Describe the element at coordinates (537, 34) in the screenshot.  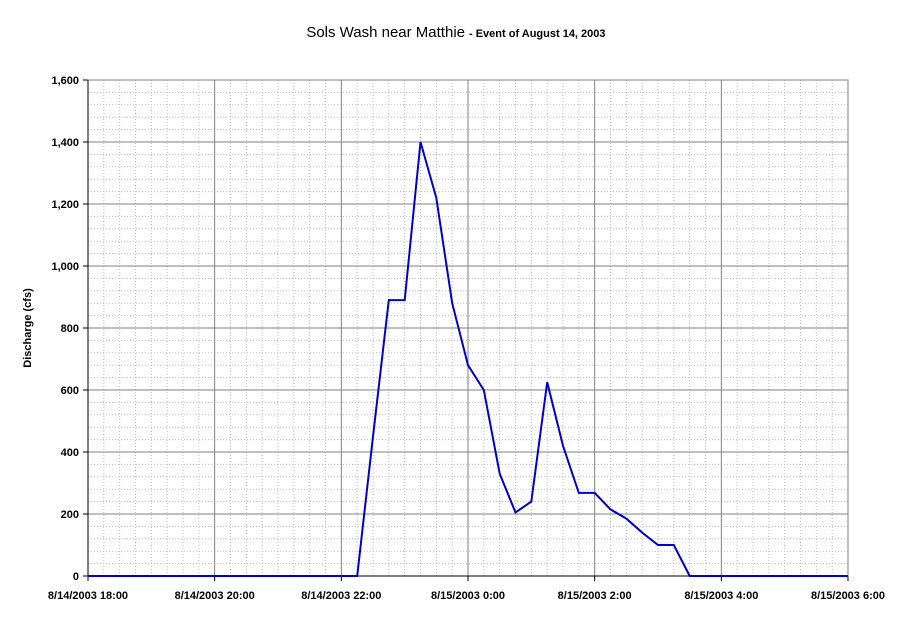
I see `chart-subtitle: - Event of August 14, 2003` at that location.